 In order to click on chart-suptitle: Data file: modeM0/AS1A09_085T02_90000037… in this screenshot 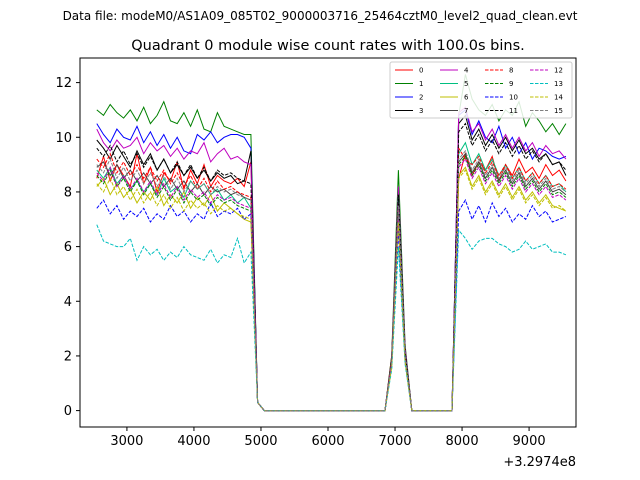, I will do `click(320, 16)`.